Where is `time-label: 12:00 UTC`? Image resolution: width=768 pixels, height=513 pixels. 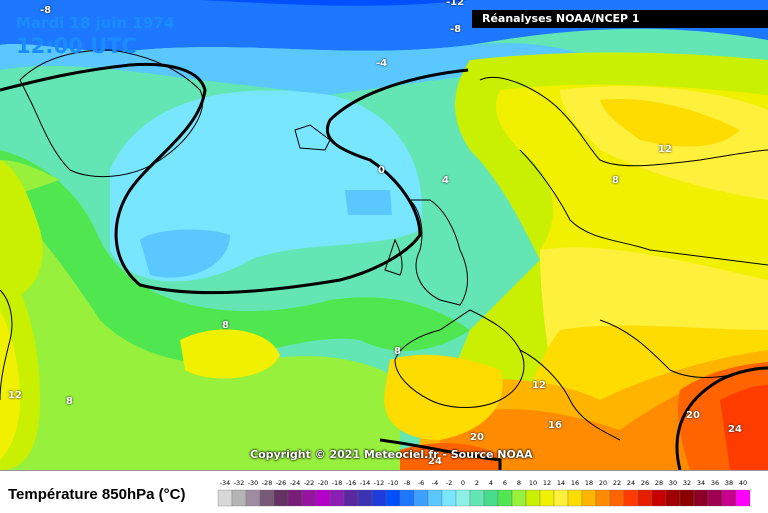
time-label: 12:00 UTC is located at coordinates (76, 46).